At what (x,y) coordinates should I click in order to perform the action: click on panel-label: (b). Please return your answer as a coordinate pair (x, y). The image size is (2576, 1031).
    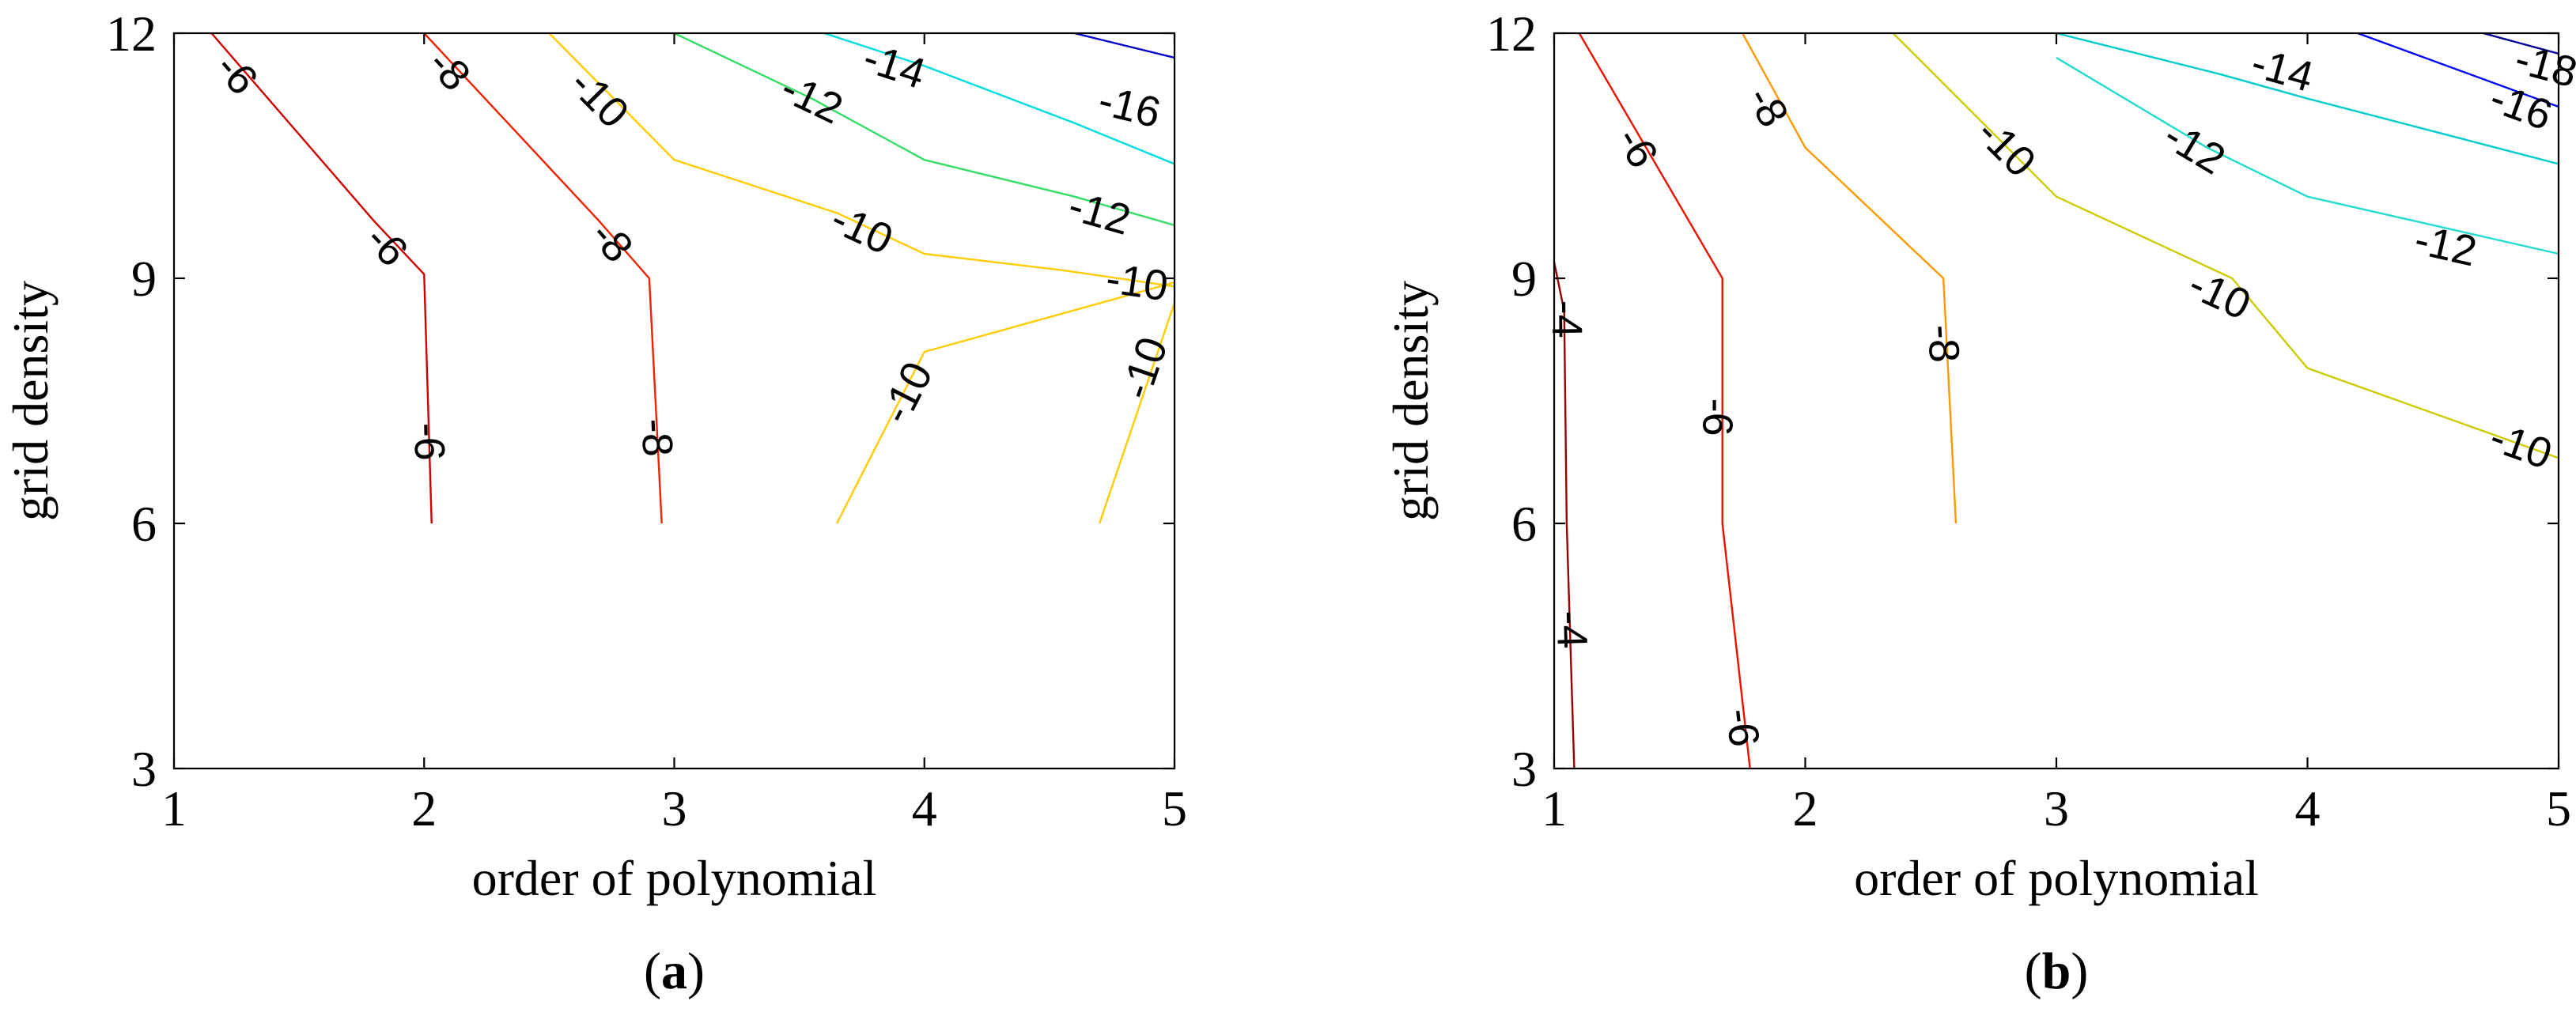
    Looking at the image, I should click on (2057, 971).